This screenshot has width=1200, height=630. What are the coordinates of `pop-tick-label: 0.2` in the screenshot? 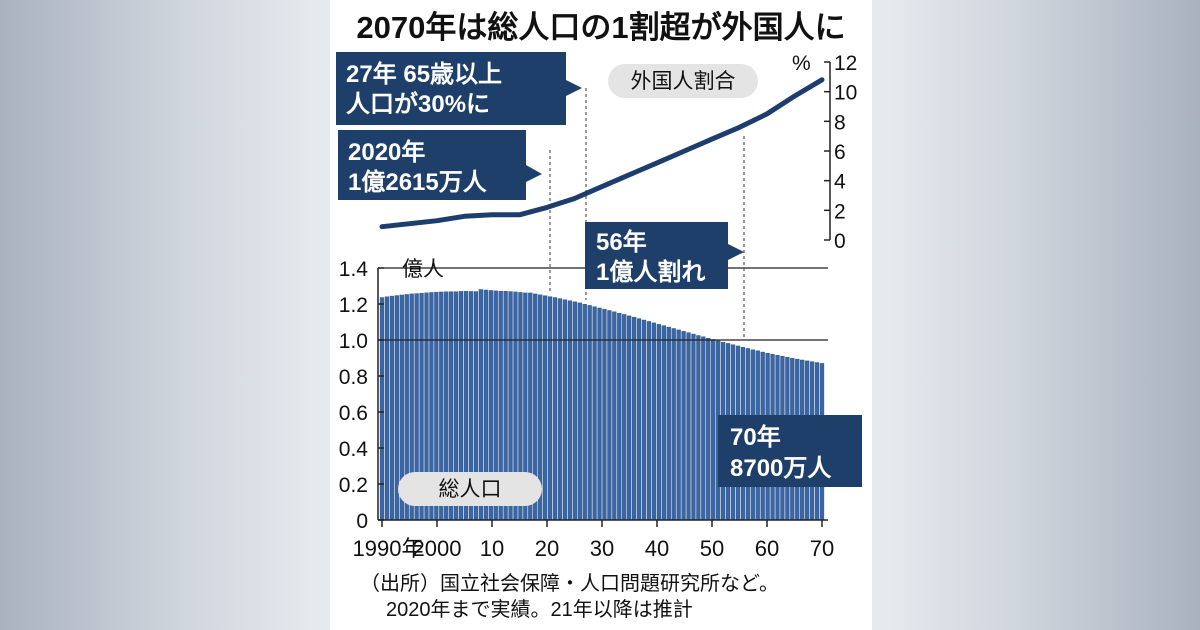 It's located at (353, 485).